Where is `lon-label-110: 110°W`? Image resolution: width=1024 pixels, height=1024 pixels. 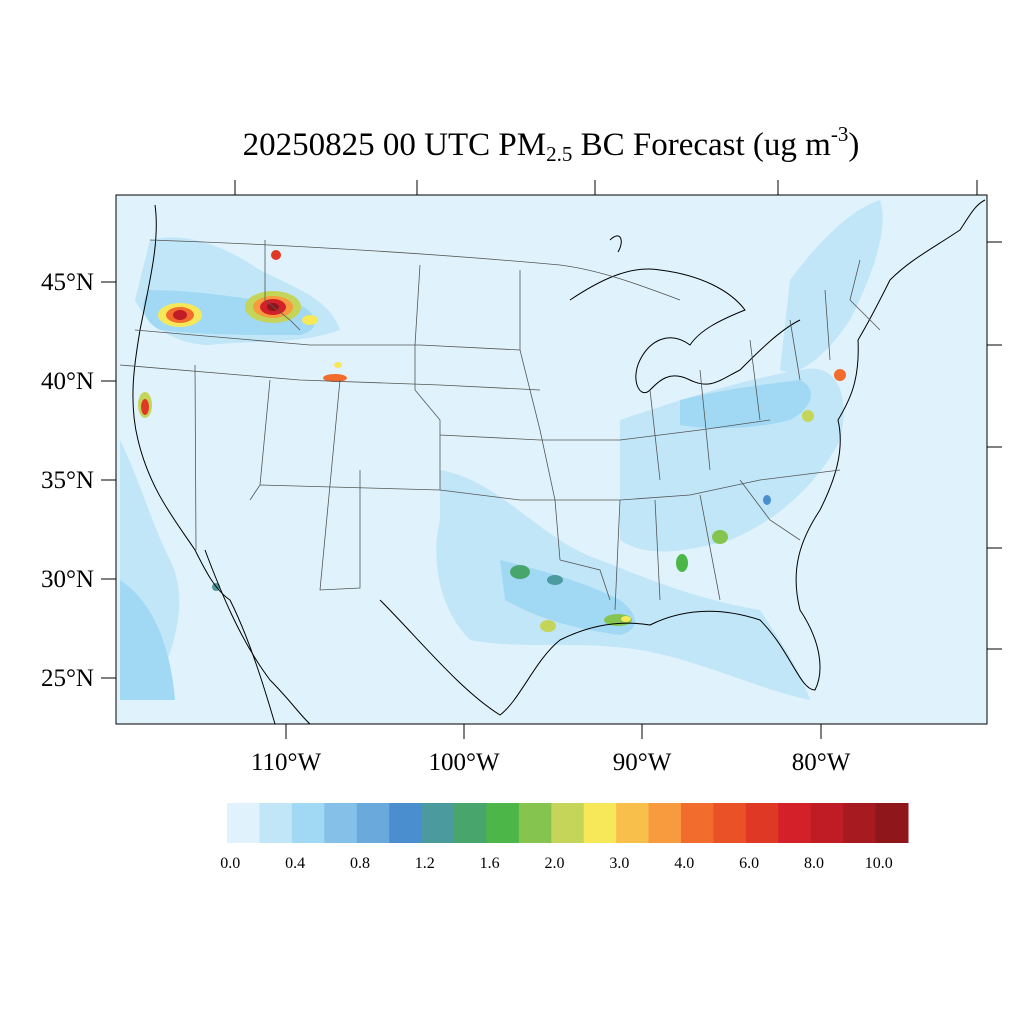
lon-label-110: 110°W is located at coordinates (286, 762).